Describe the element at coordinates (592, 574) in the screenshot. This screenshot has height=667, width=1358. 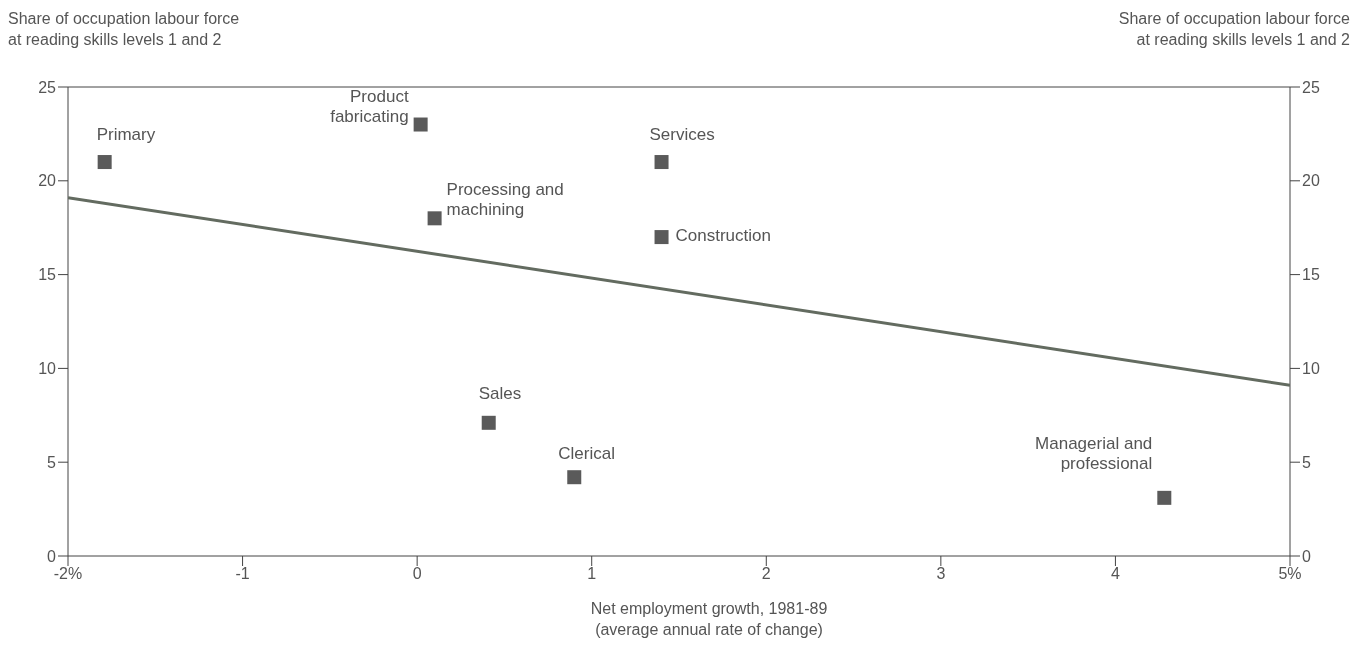
I see `x-tick-label: 1` at that location.